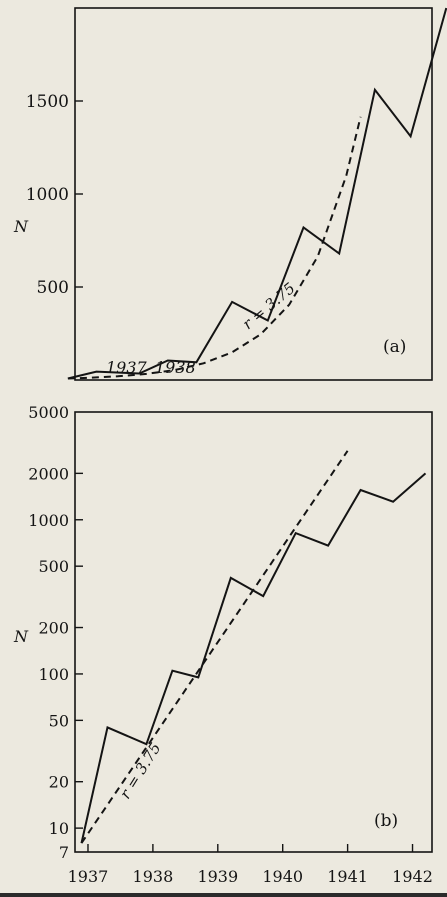 The image size is (447, 897). What do you see at coordinates (47, 102) in the screenshot?
I see `y-tick-label-a: 1500` at bounding box center [47, 102].